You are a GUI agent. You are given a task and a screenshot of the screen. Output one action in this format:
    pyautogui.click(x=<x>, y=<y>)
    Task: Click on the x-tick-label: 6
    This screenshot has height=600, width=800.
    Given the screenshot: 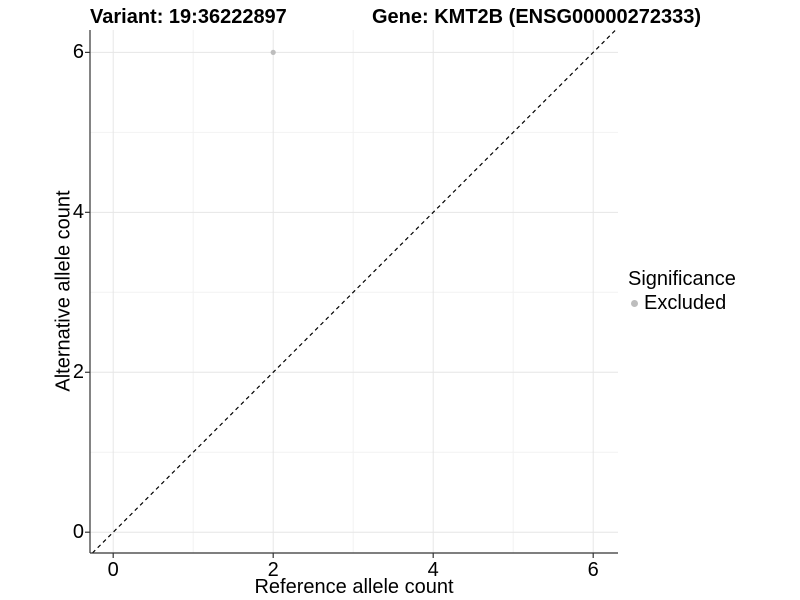 What is the action you would take?
    pyautogui.click(x=593, y=570)
    